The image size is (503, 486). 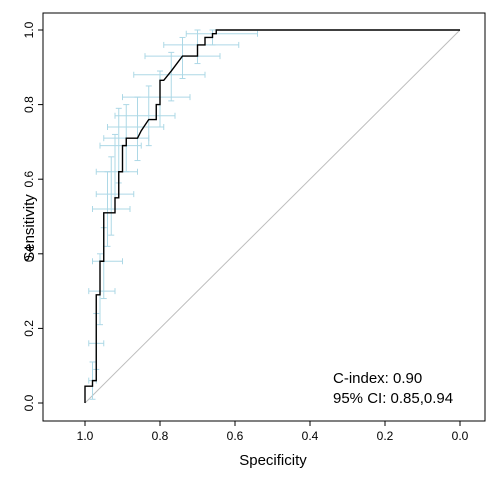 What do you see at coordinates (385, 436) in the screenshot?
I see `x-tick-label: 0.2` at bounding box center [385, 436].